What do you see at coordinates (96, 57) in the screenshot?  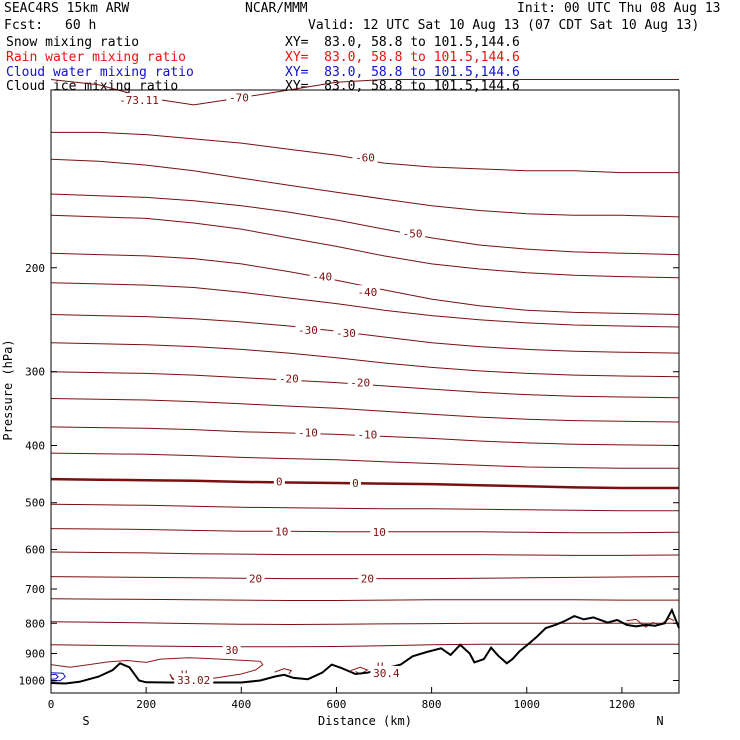 I see `legend-label-rain: Rain water mixing ratio` at bounding box center [96, 57].